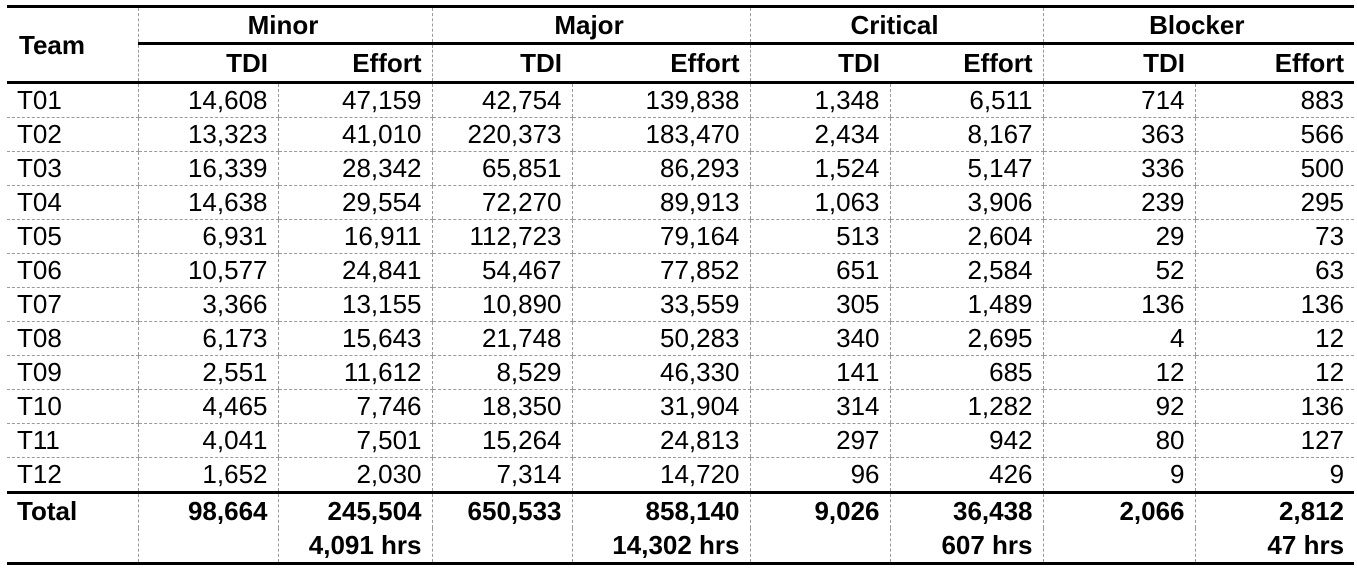  I want to click on team-cell: T04, so click(72, 202).